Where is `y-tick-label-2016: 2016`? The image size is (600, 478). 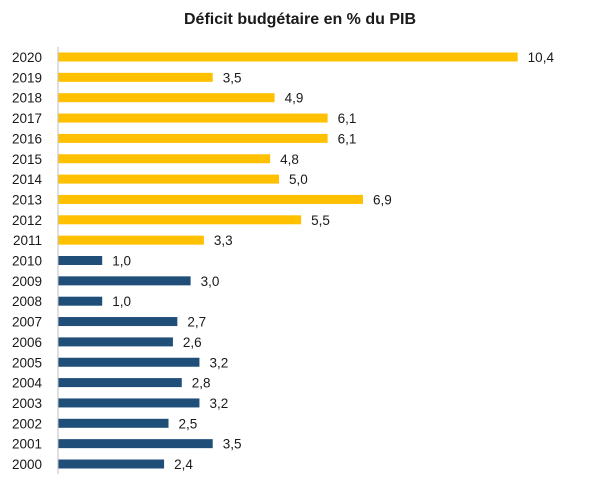 y-tick-label-2016: 2016 is located at coordinates (27, 138).